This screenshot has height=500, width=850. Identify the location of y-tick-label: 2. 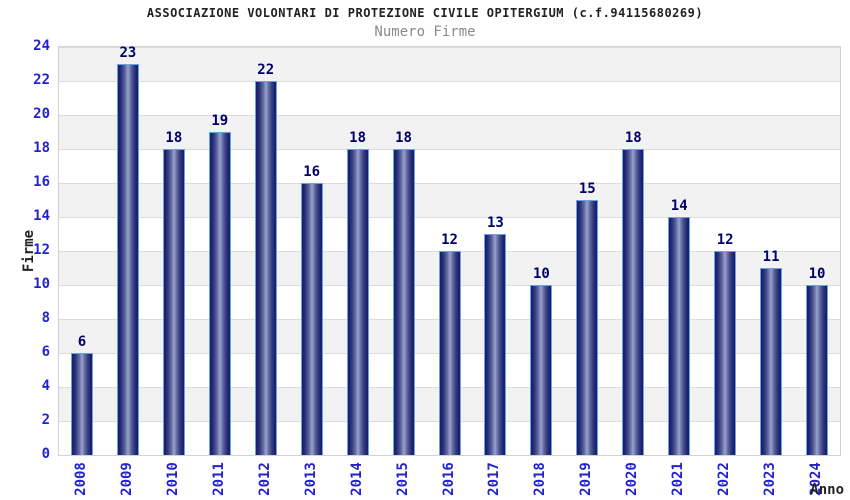
(45, 420).